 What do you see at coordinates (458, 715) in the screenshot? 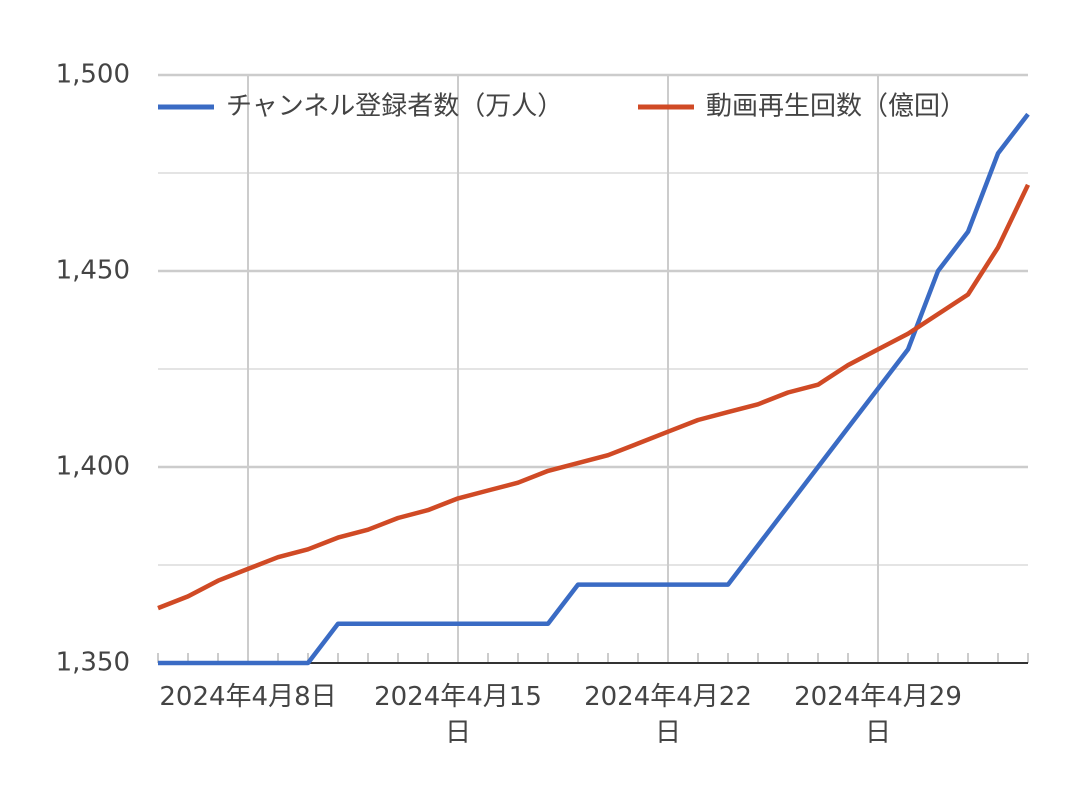
I see `x-tick-label: 2024年4月15日` at bounding box center [458, 715].